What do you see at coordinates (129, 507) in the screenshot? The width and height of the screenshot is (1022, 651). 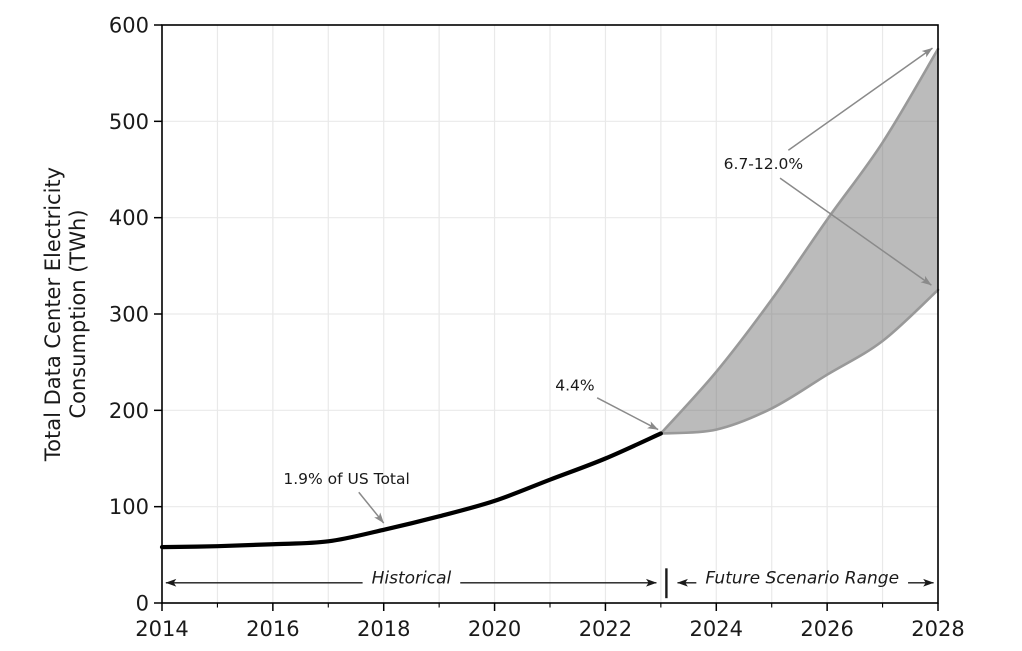 I see `y-tick-label: 100` at bounding box center [129, 507].